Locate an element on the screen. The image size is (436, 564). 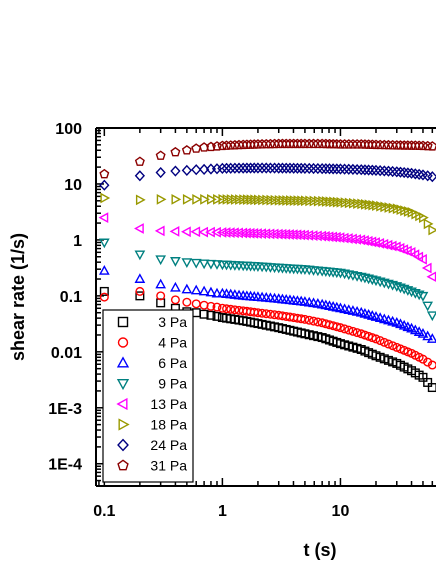
legend-label: 6 Pa is located at coordinates (172, 363).